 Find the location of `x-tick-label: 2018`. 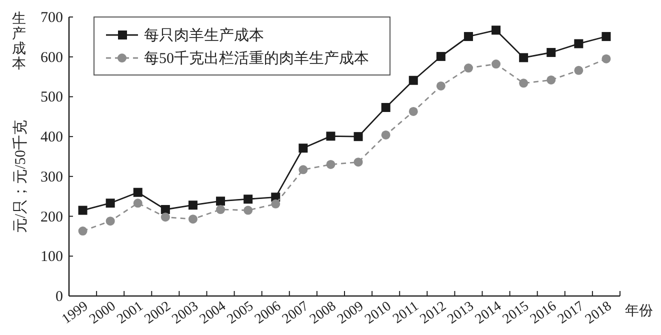

x-tick-label: 2018 is located at coordinates (598, 313).